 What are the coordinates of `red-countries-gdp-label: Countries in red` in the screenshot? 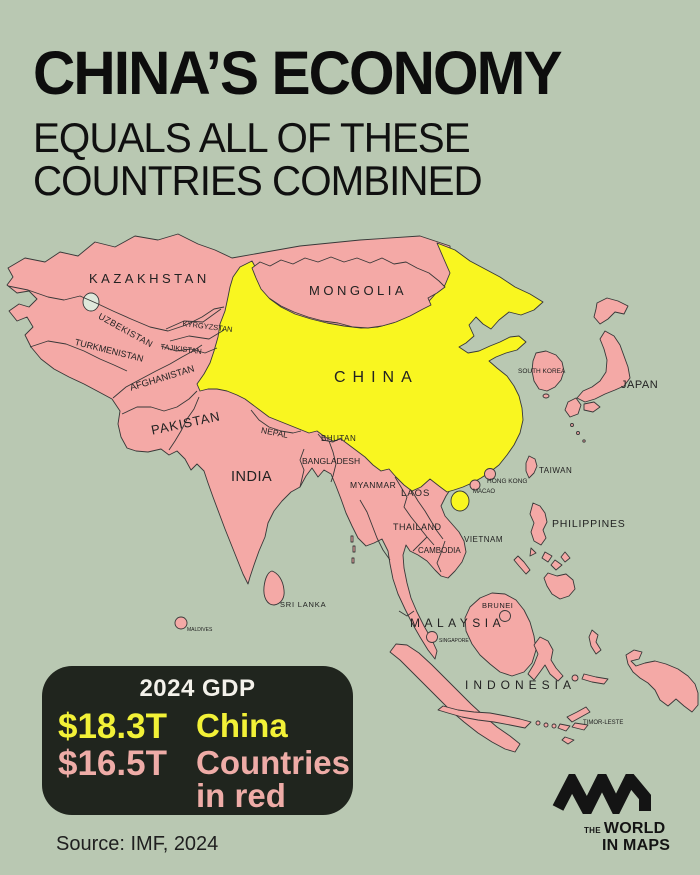 It's located at (273, 779).